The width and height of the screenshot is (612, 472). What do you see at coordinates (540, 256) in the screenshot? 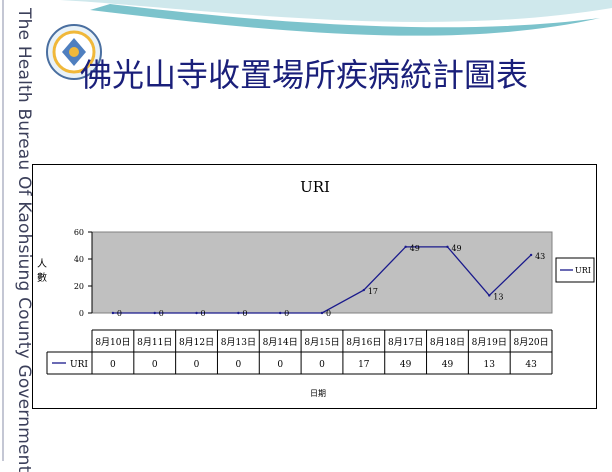
I see `data-label: 43` at bounding box center [540, 256].